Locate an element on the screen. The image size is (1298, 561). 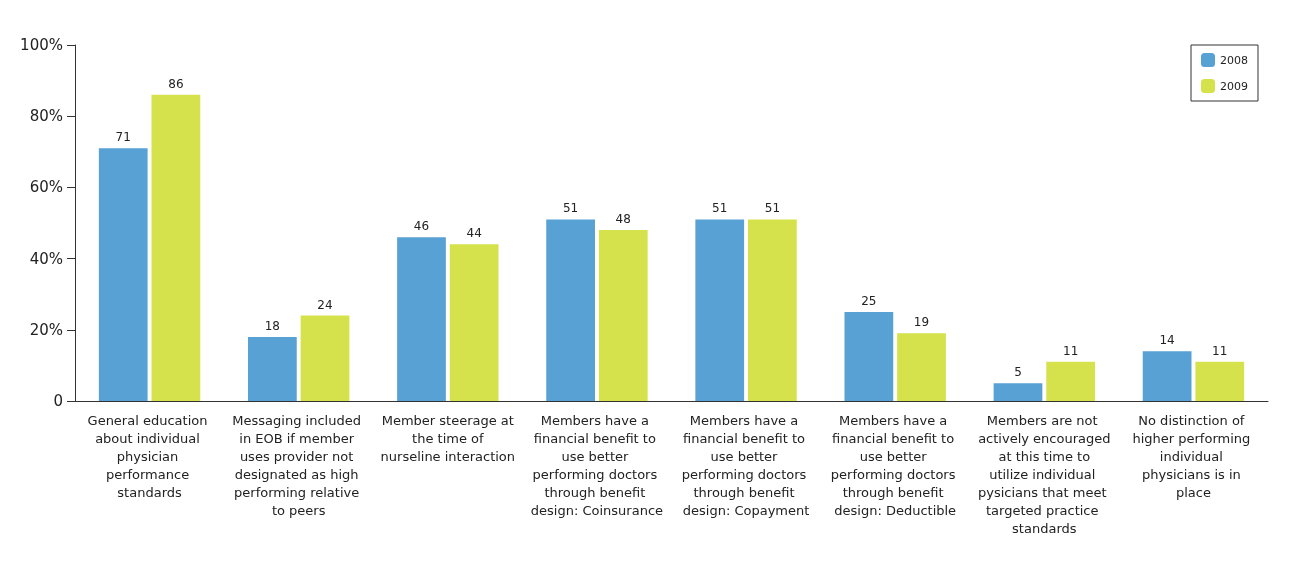
legend-label: 2008 is located at coordinates (1234, 60).